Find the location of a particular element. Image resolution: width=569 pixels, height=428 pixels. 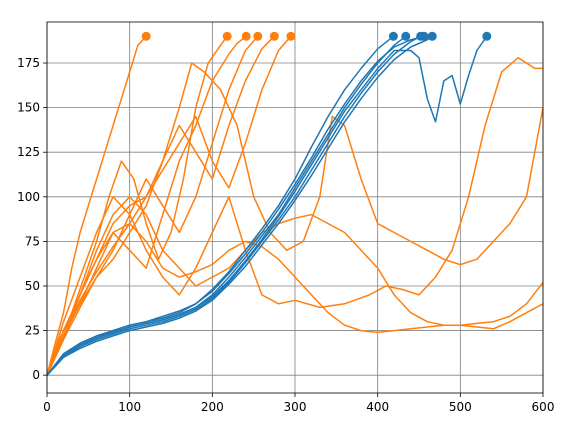

y-tick-label: 25 is located at coordinates (32, 331).